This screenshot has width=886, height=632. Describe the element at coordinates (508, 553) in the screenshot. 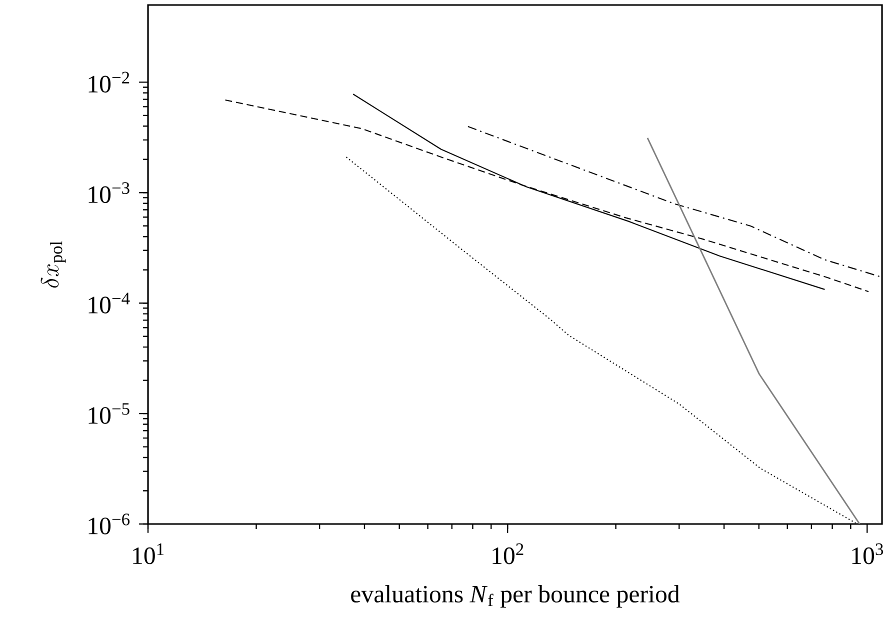

I see `x-tick-label: 10$^{2}$` at that location.